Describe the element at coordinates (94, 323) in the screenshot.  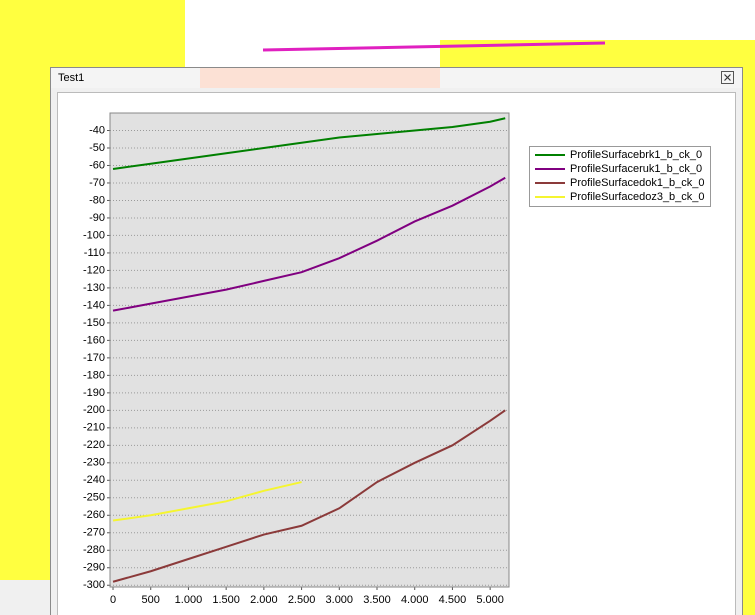
I see `y-tick-label: -150` at that location.